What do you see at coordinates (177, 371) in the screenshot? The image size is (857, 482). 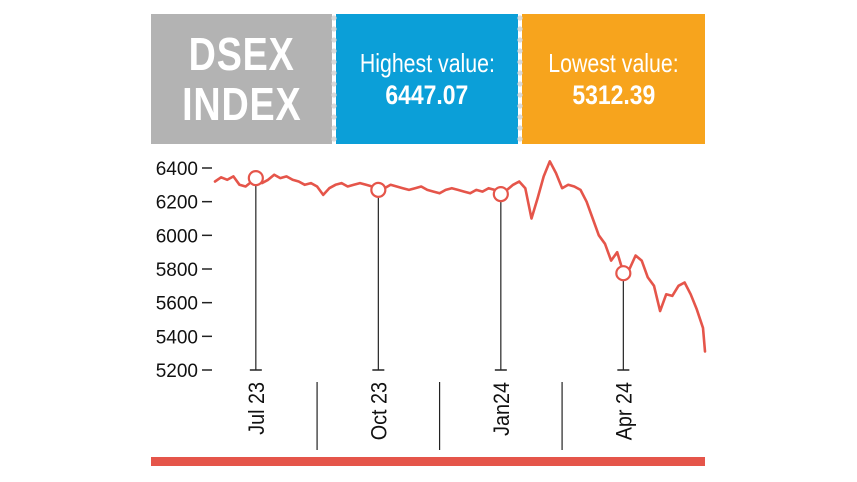 I see `y-tick-label: 5200` at bounding box center [177, 371].